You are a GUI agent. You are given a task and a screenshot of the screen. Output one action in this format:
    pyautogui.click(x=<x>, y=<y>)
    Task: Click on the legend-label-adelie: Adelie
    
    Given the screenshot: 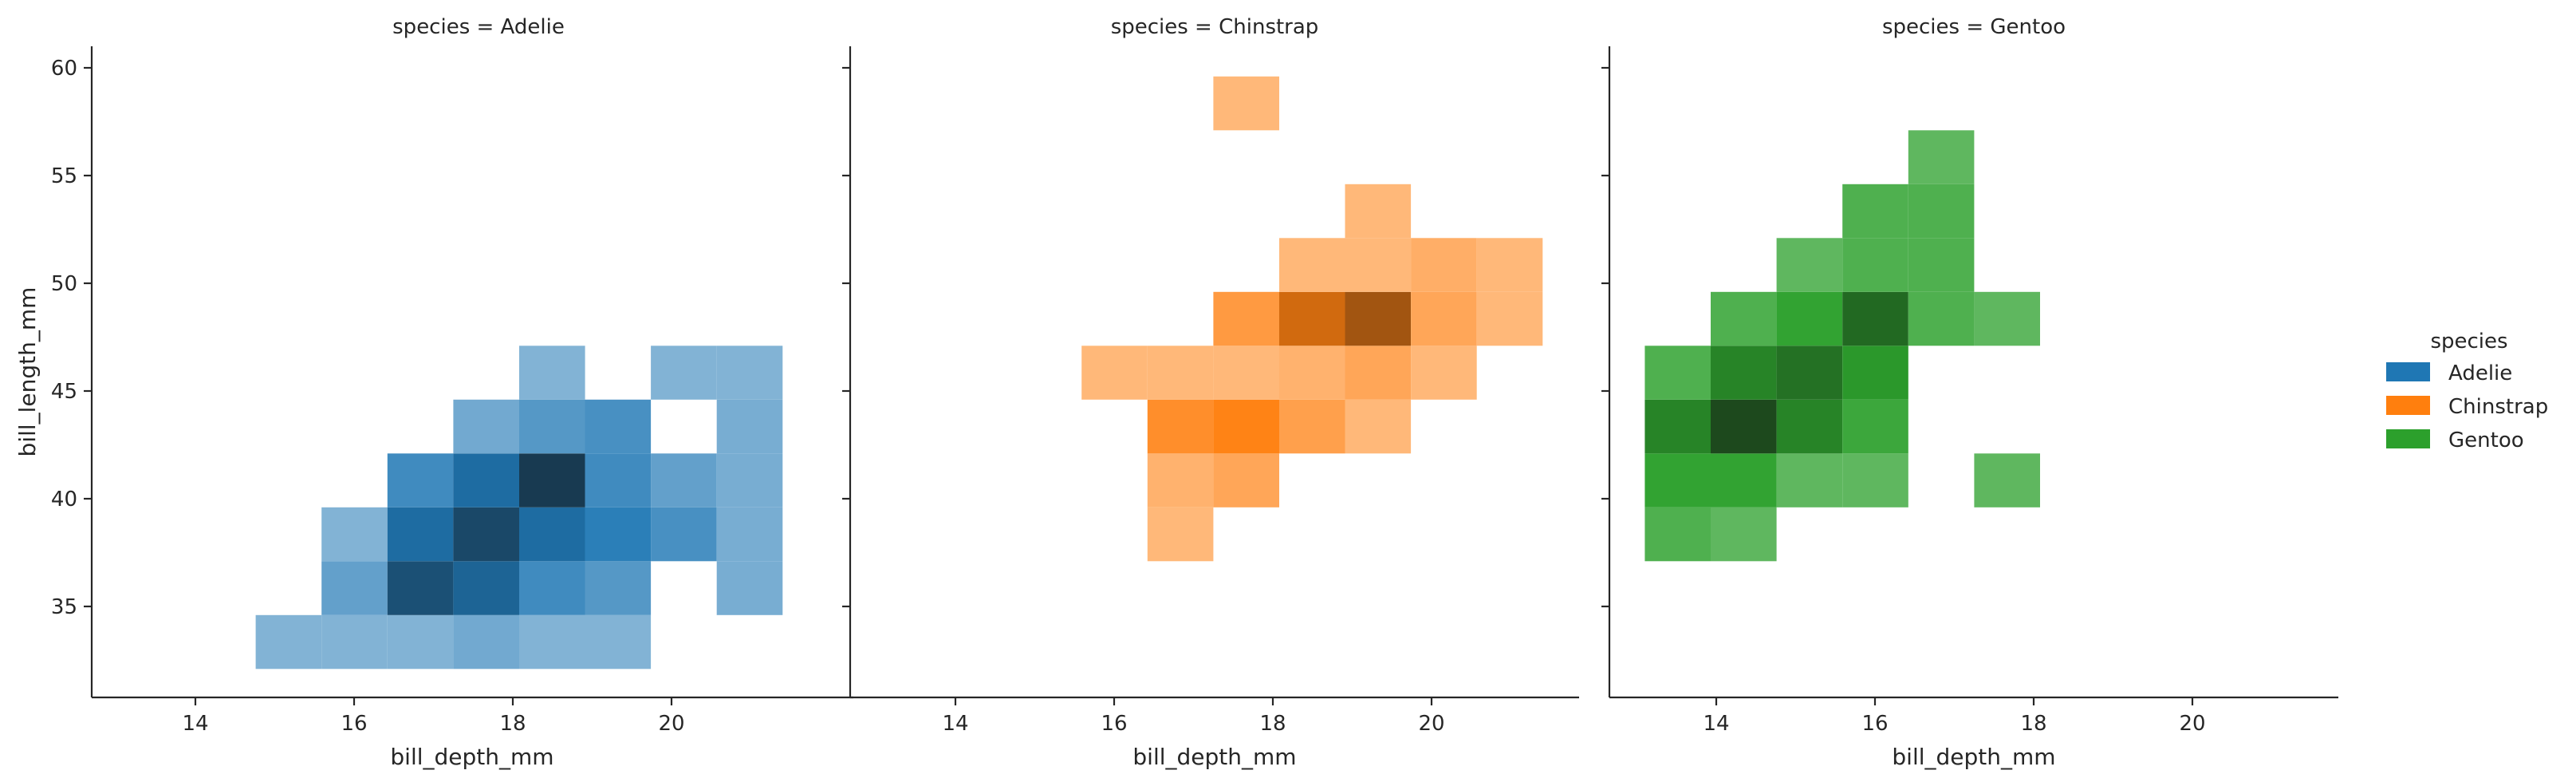 What is the action you would take?
    pyautogui.click(x=2480, y=373)
    